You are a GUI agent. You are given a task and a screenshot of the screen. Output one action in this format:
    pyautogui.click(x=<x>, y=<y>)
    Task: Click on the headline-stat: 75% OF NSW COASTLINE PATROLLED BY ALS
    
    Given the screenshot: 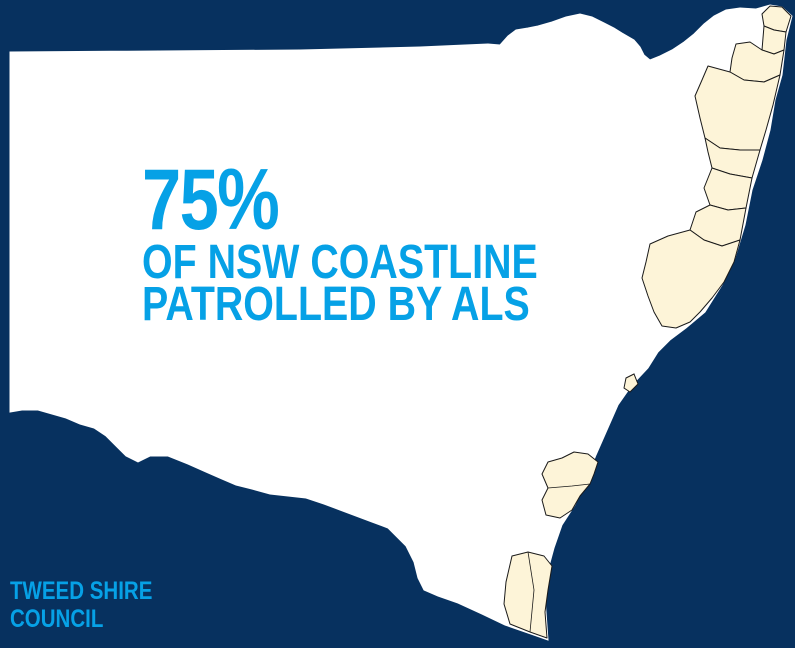 What is the action you would take?
    pyautogui.click(x=340, y=241)
    